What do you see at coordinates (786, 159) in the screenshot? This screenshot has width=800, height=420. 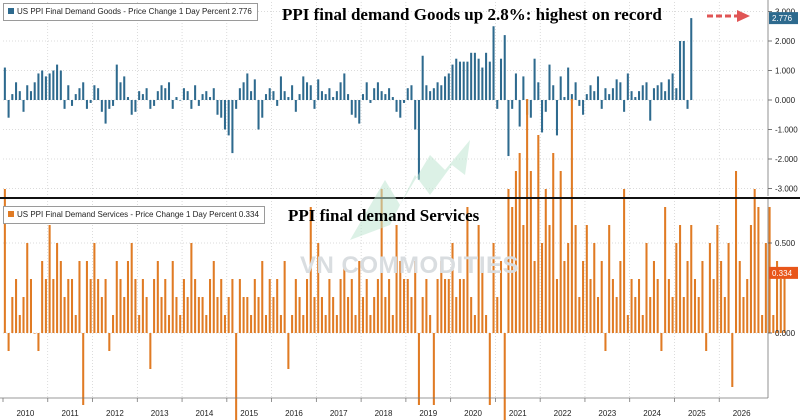 I see `goods-y-tick-label: -2.000` at bounding box center [786, 159].